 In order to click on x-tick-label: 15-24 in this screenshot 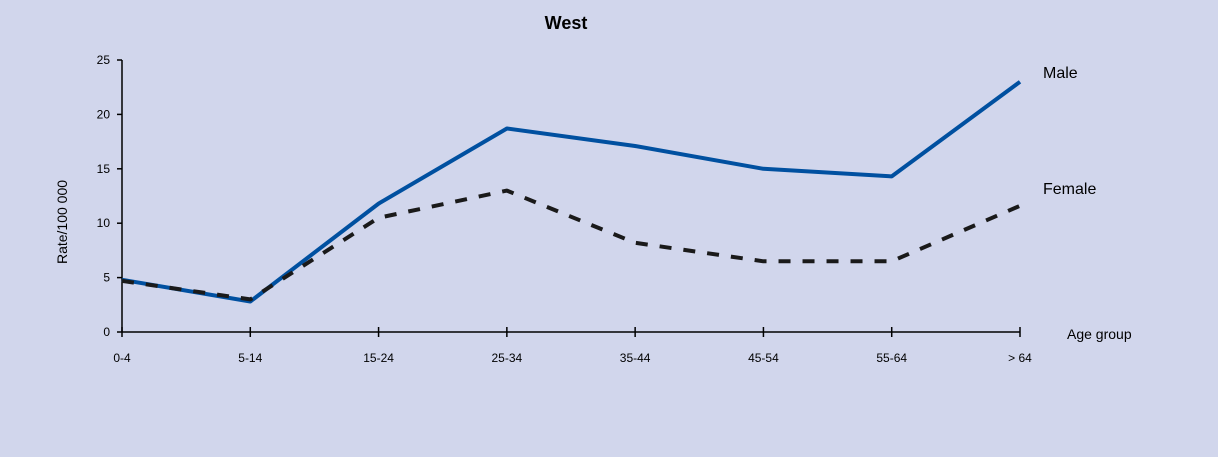, I will do `click(378, 358)`.